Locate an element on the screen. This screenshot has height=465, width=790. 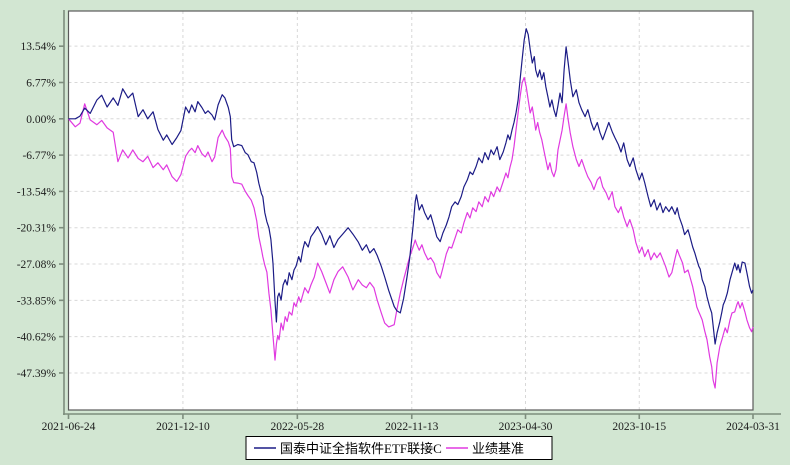
x-tick-label: 2021-12-10 is located at coordinates (183, 427).